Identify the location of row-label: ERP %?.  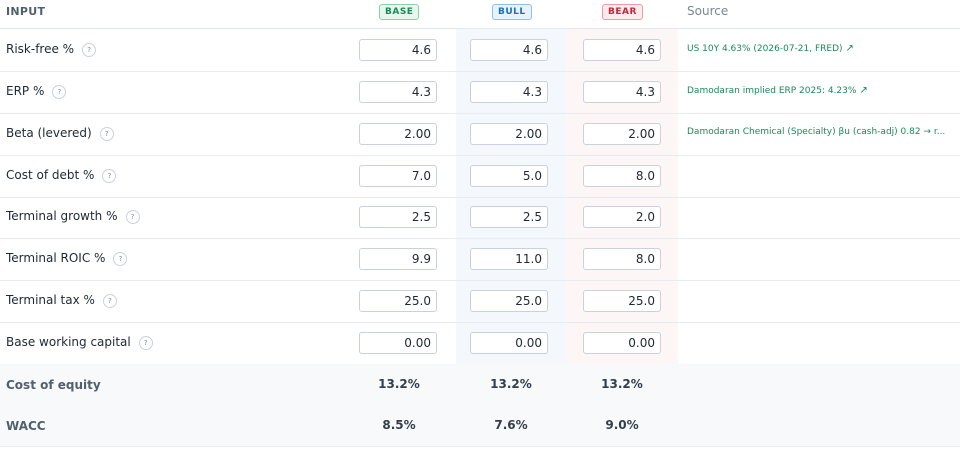
(36, 91).